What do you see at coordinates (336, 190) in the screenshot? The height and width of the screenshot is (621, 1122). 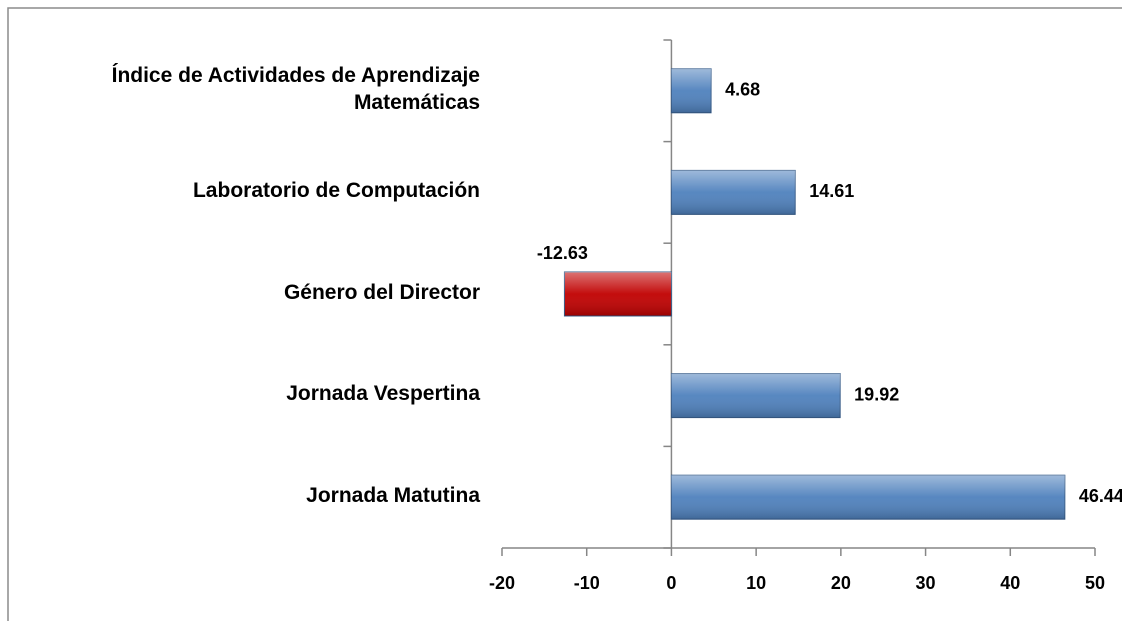 I see `category-label: Laboratorio de Computación` at bounding box center [336, 190].